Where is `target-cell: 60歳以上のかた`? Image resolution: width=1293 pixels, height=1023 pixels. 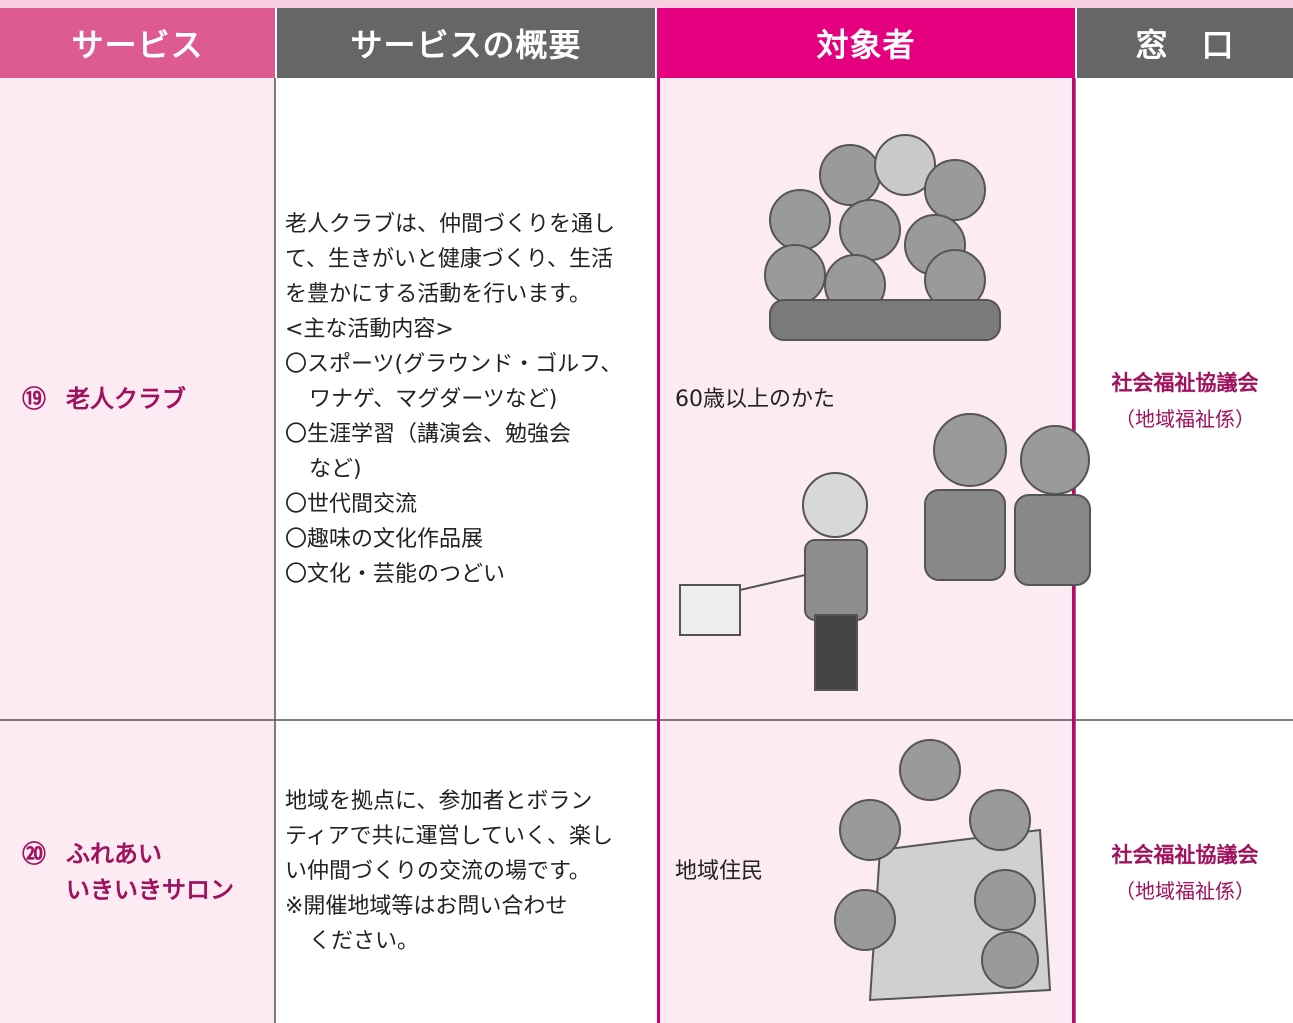 target-cell: 60歳以上のかた is located at coordinates (775, 399).